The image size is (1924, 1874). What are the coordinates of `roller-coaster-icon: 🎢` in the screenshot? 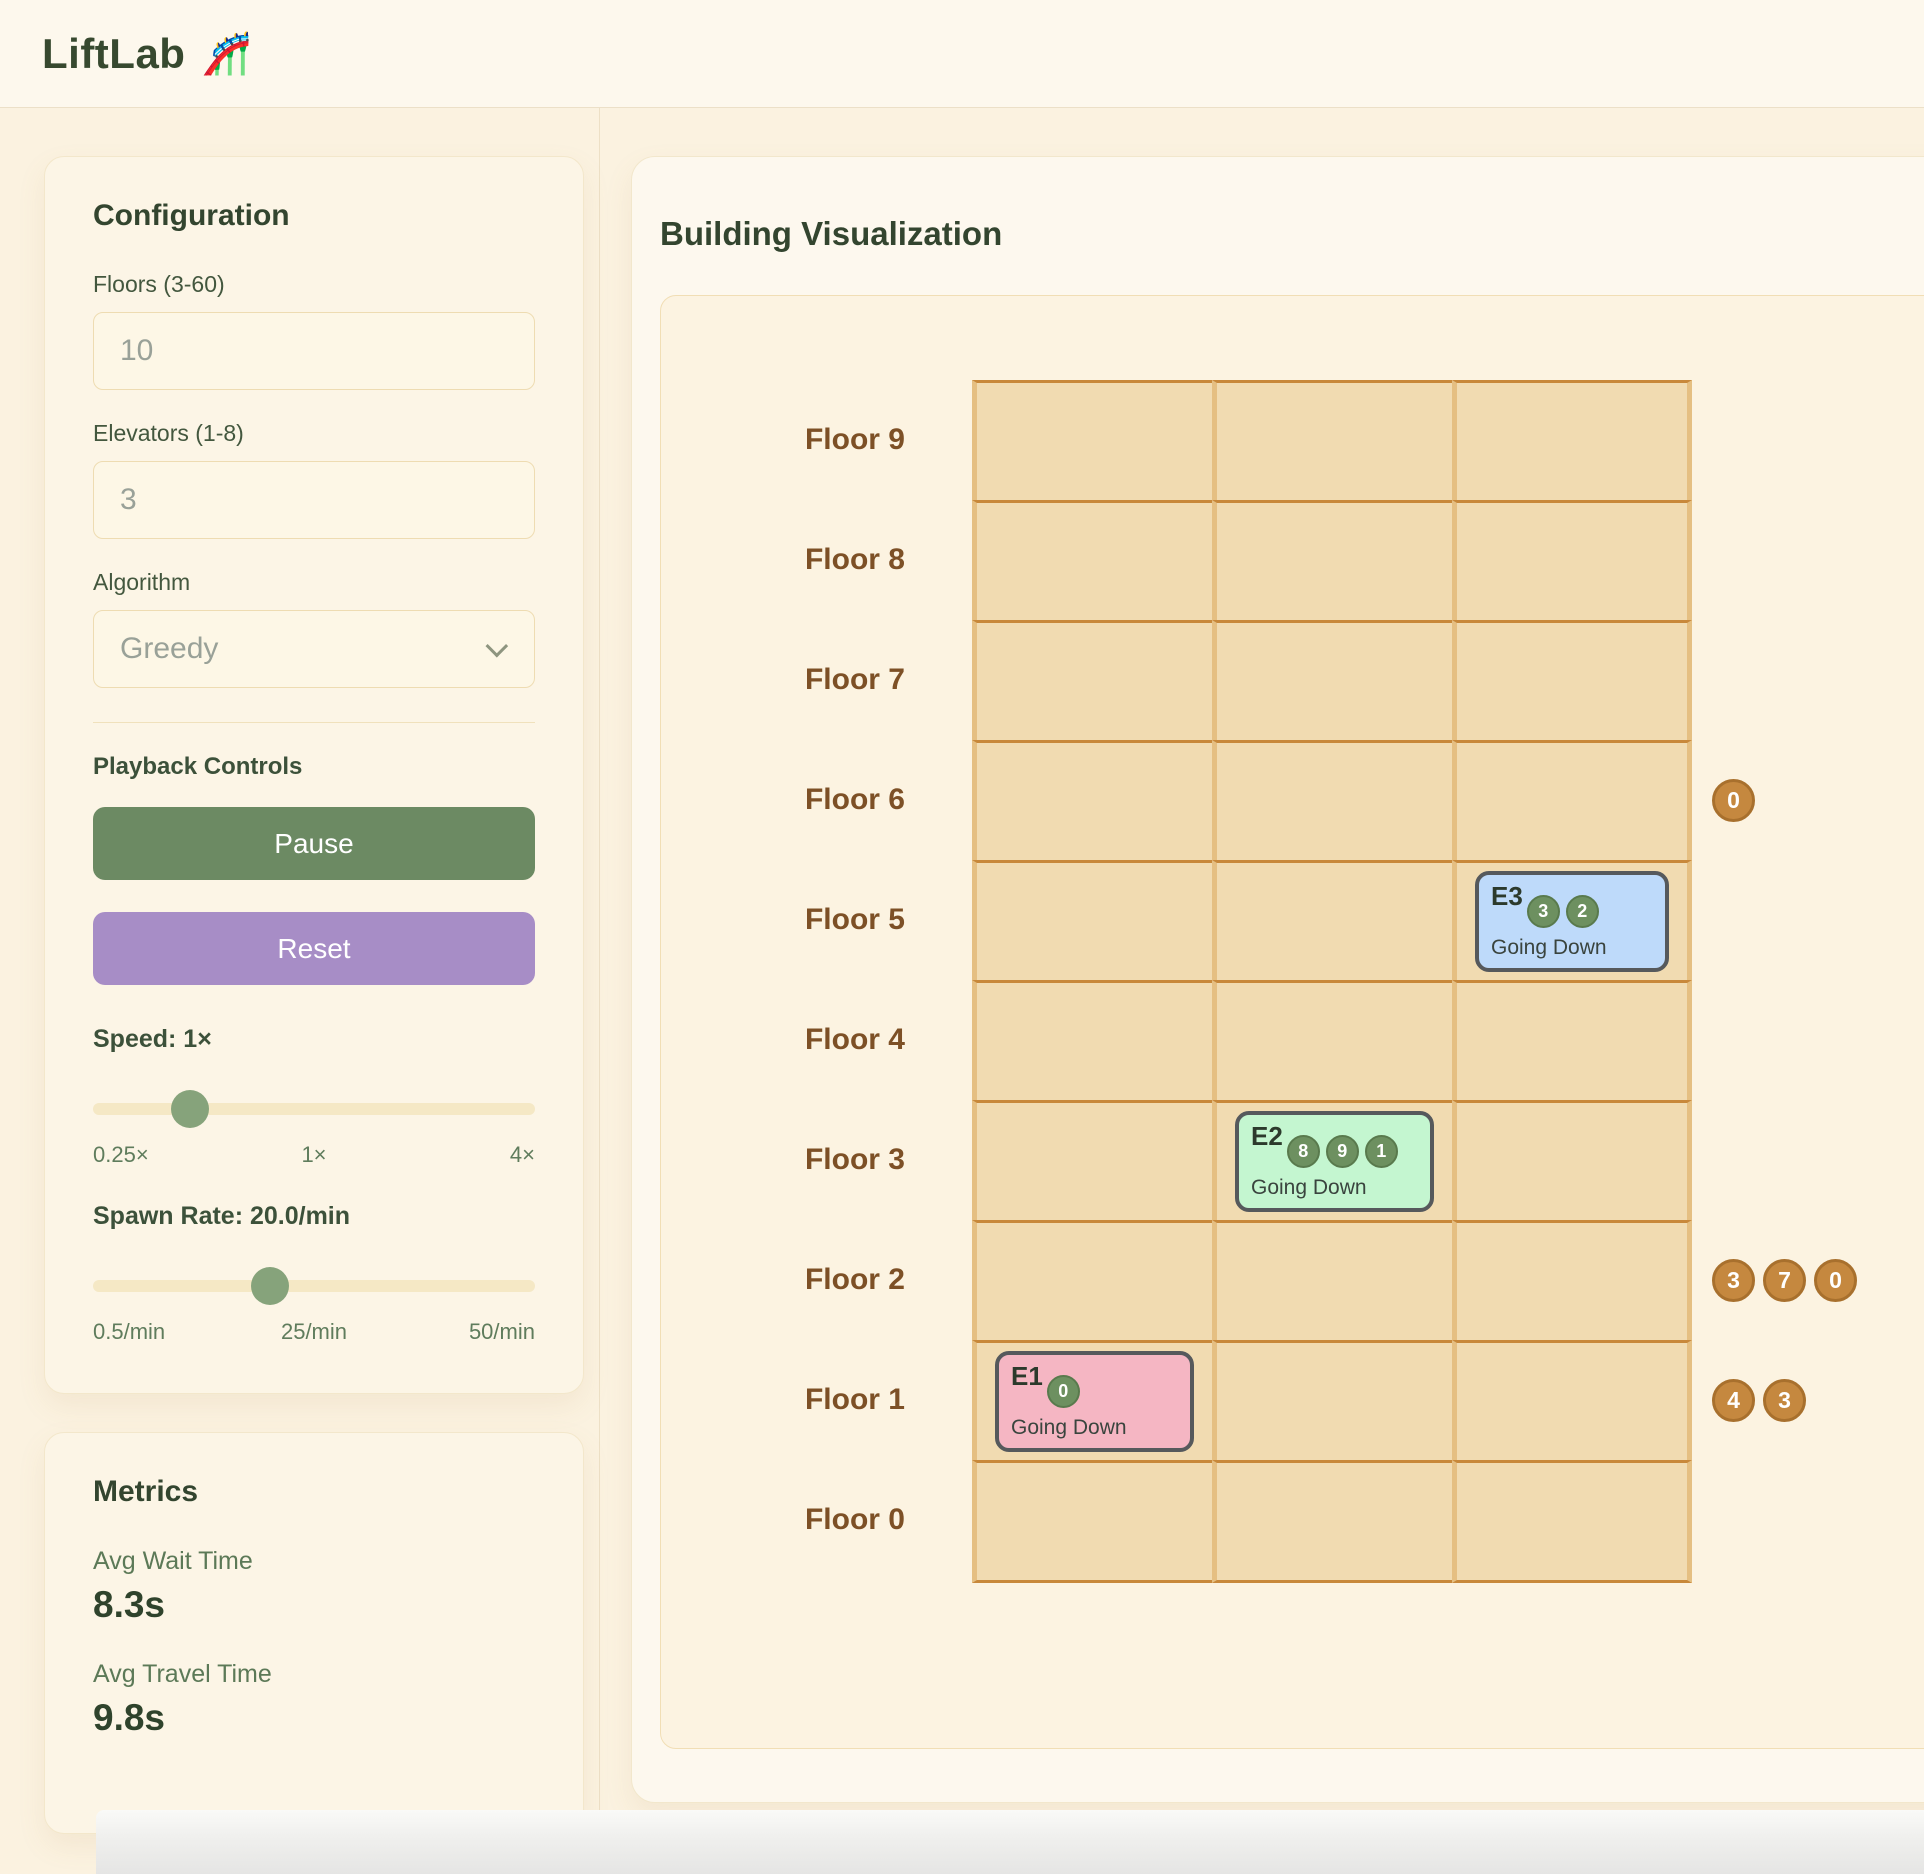 It's located at (226, 54).